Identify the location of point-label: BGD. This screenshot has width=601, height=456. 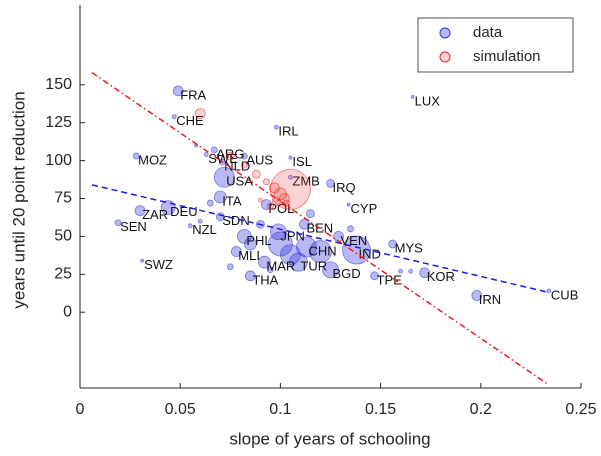
(347, 273).